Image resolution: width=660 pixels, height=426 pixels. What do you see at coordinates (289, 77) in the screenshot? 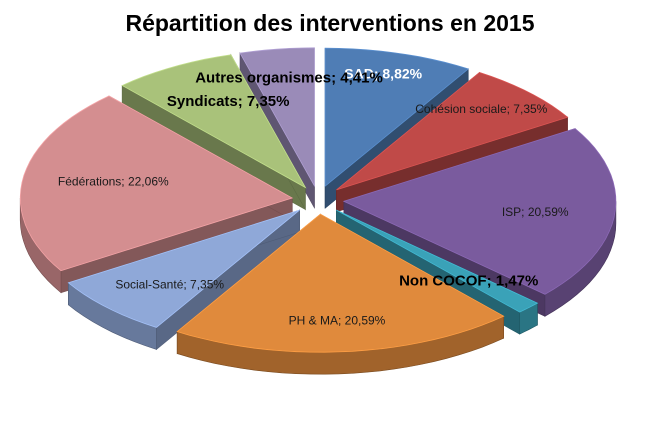
I see `data-label-autres-organismes: Autres organismes; 4,41%` at bounding box center [289, 77].